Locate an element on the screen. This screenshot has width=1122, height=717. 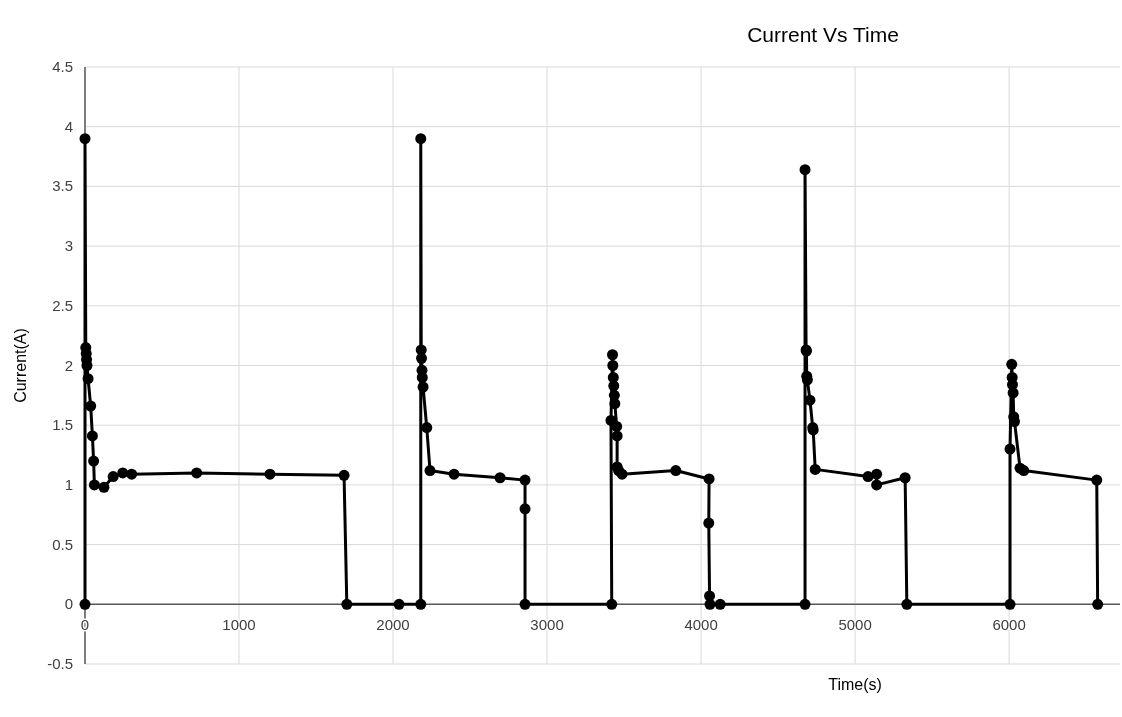
x-tick-label: 6000 is located at coordinates (1009, 625).